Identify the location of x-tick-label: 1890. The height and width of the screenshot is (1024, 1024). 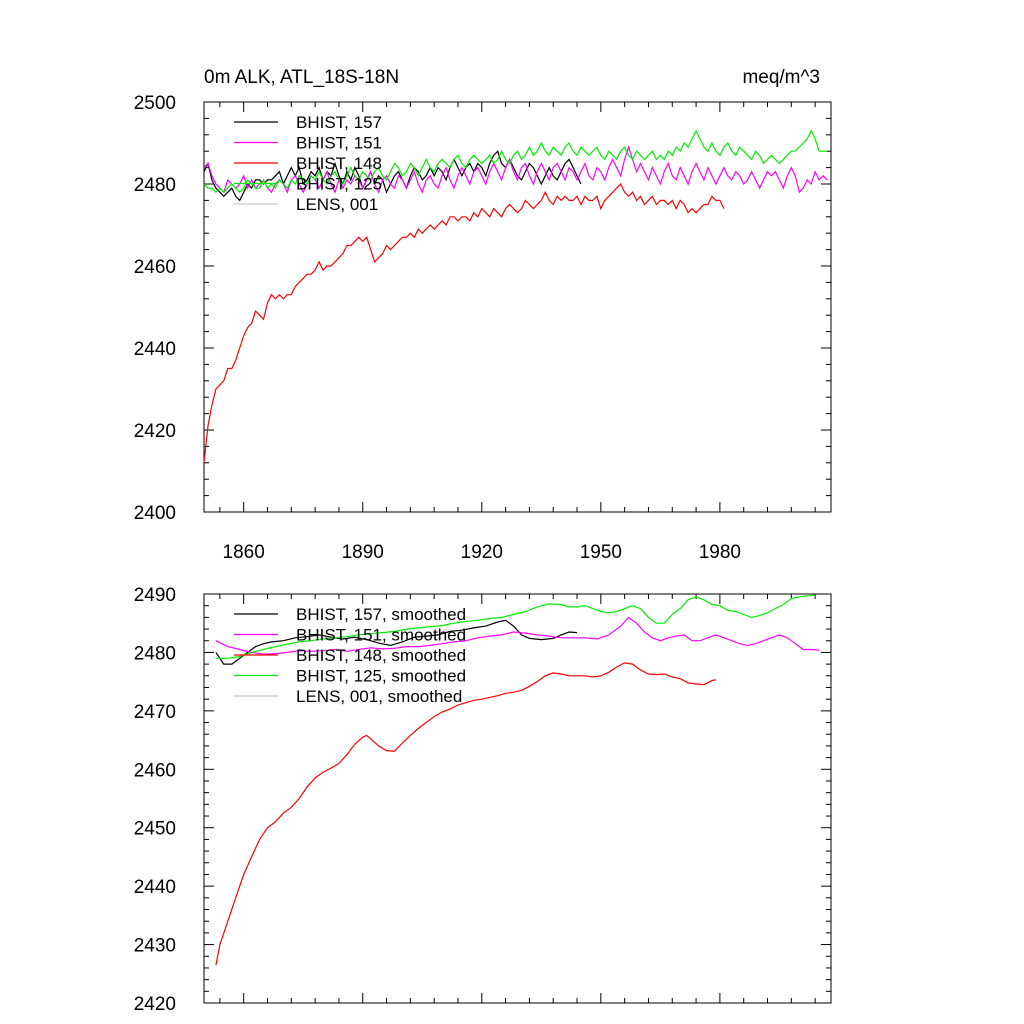
(363, 552).